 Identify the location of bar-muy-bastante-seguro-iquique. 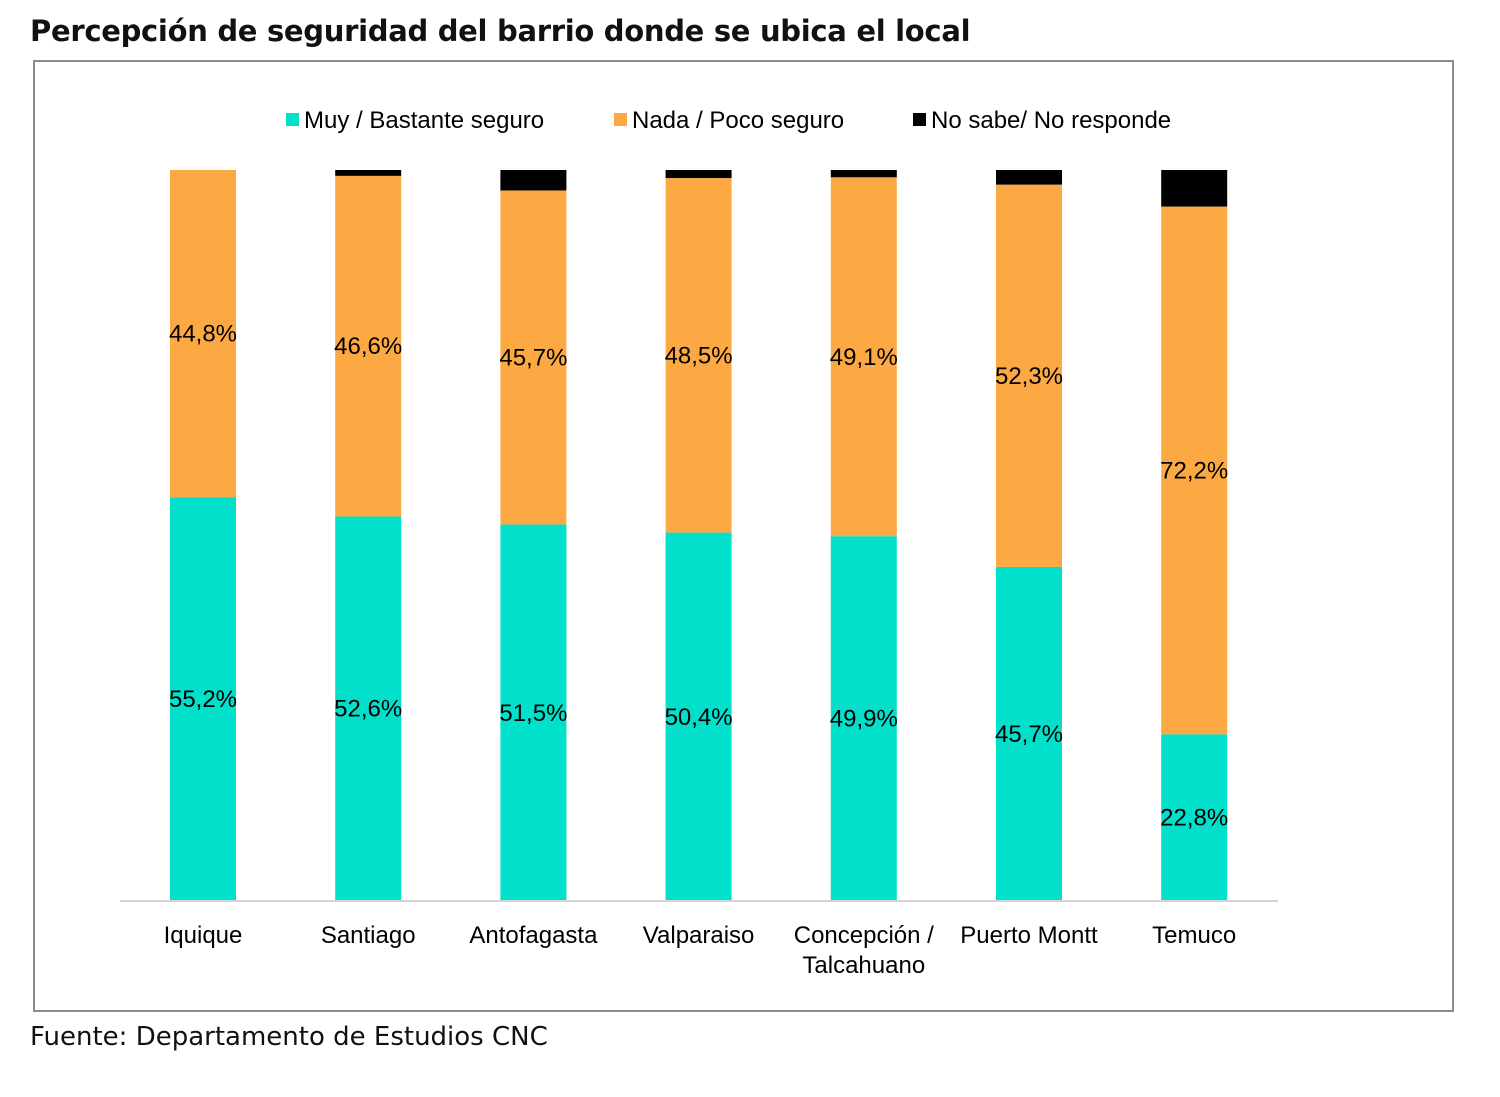
(203, 699).